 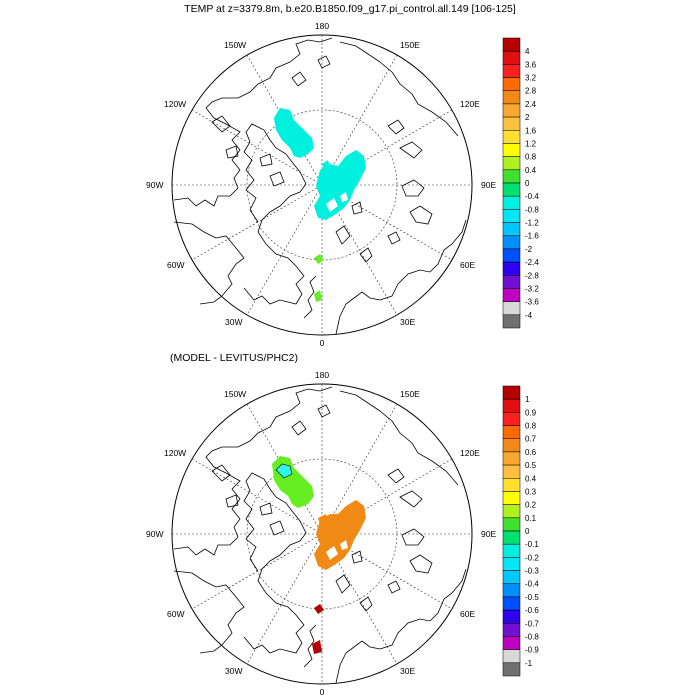 What do you see at coordinates (470, 453) in the screenshot?
I see `bottom-lon-120e: 120E` at bounding box center [470, 453].